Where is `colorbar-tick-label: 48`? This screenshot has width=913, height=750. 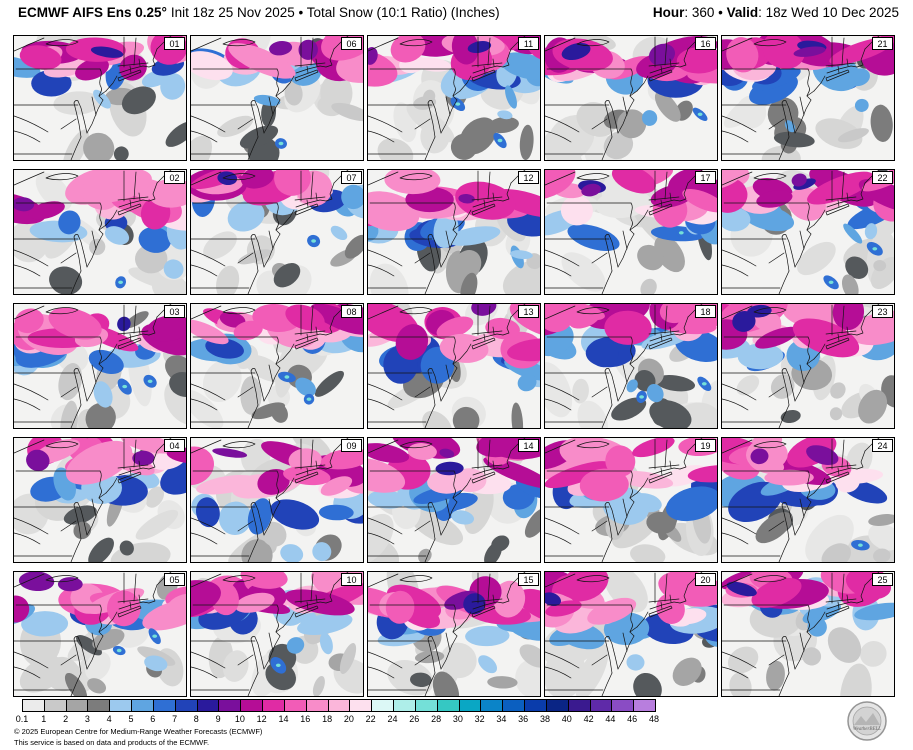 colorbar-tick-label: 48 is located at coordinates (654, 719).